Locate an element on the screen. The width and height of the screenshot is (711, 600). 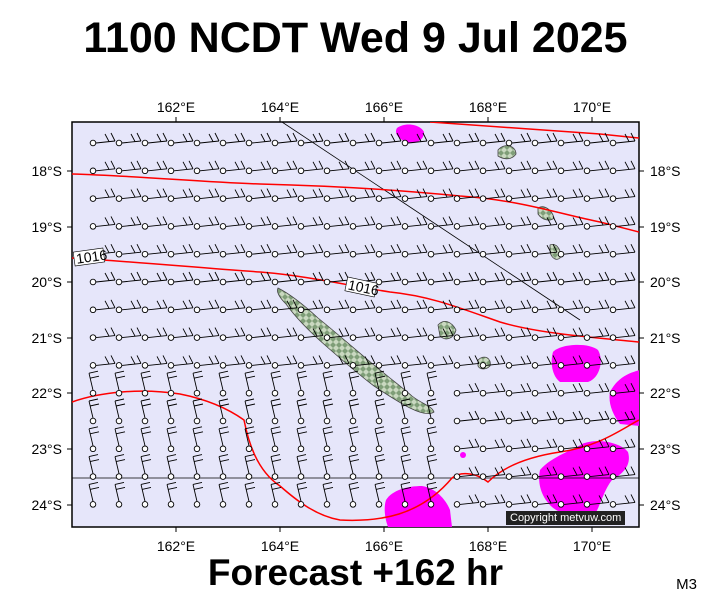
svg-text: 18°S is located at coordinates (665, 171).